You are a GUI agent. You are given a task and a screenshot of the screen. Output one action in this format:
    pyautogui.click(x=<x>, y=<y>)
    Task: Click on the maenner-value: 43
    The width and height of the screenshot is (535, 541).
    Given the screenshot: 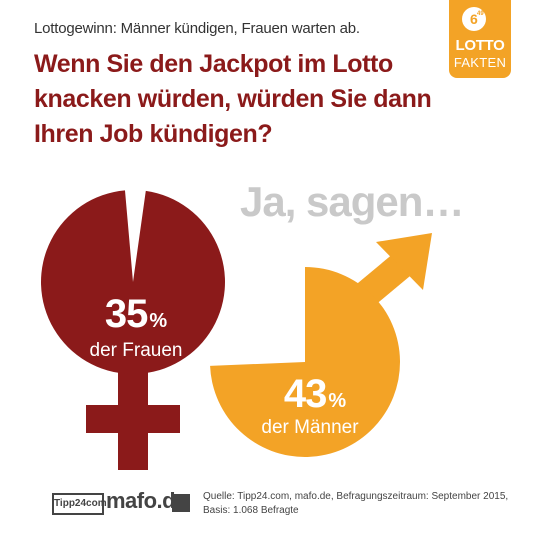 What is the action you would take?
    pyautogui.click(x=305, y=394)
    